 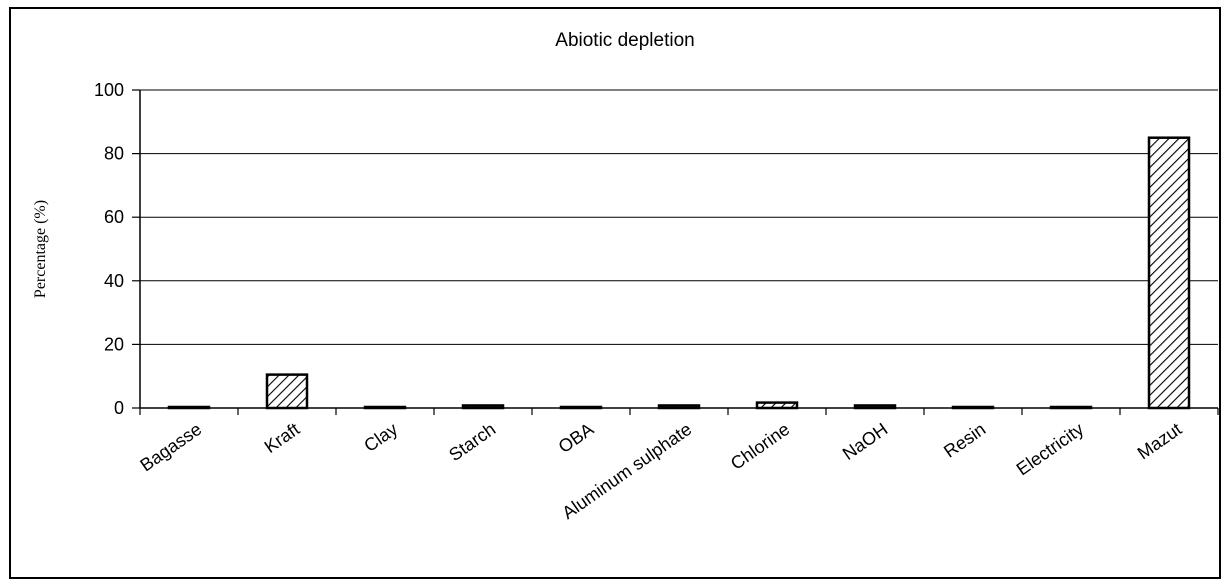 What do you see at coordinates (109, 90) in the screenshot?
I see `y-tick-label: 100` at bounding box center [109, 90].